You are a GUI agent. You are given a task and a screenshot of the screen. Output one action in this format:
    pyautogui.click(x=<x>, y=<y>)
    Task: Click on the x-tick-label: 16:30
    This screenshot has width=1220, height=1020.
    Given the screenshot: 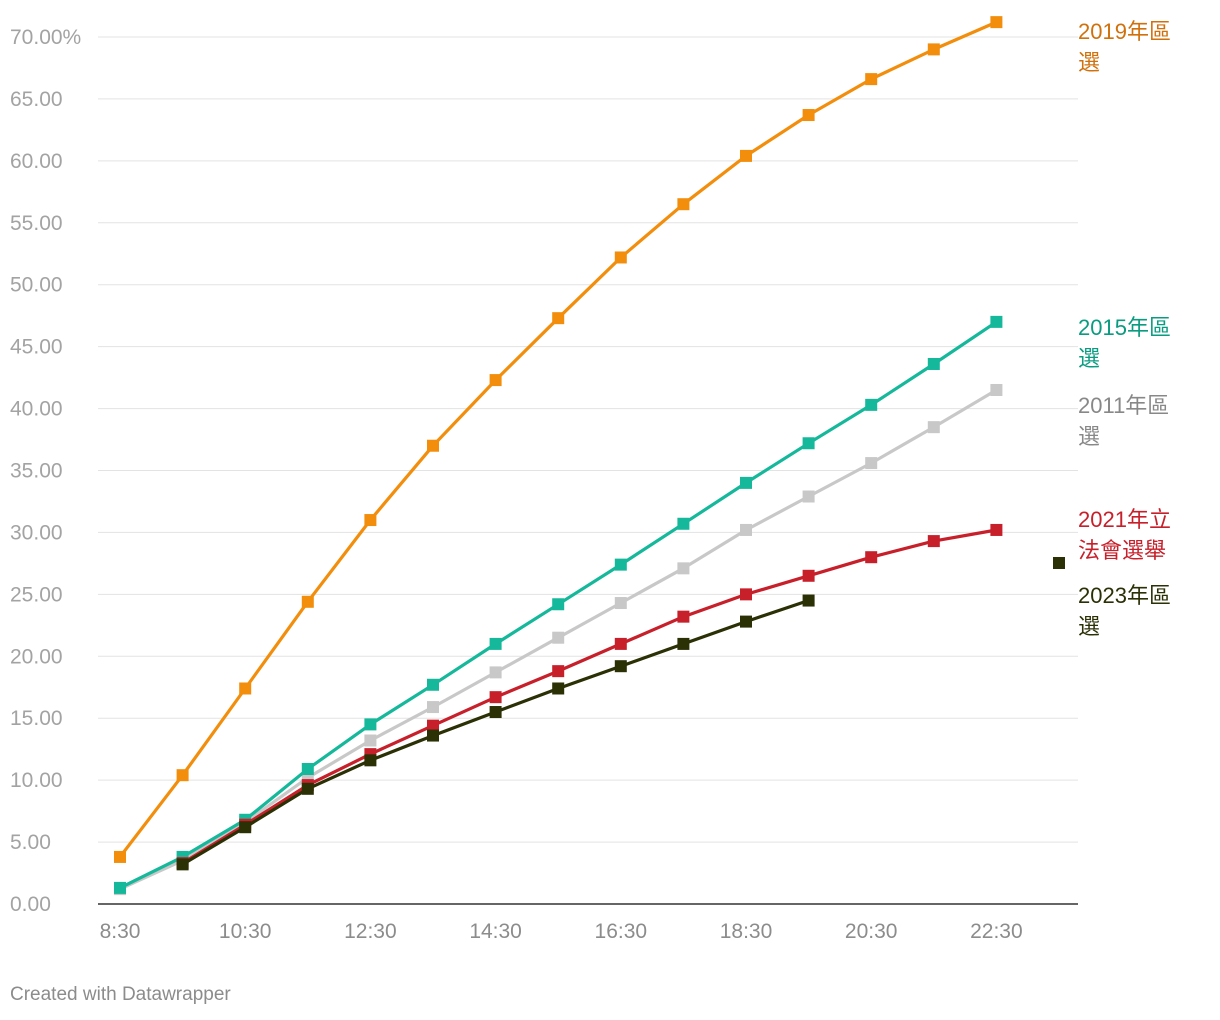 What is the action you would take?
    pyautogui.click(x=621, y=931)
    